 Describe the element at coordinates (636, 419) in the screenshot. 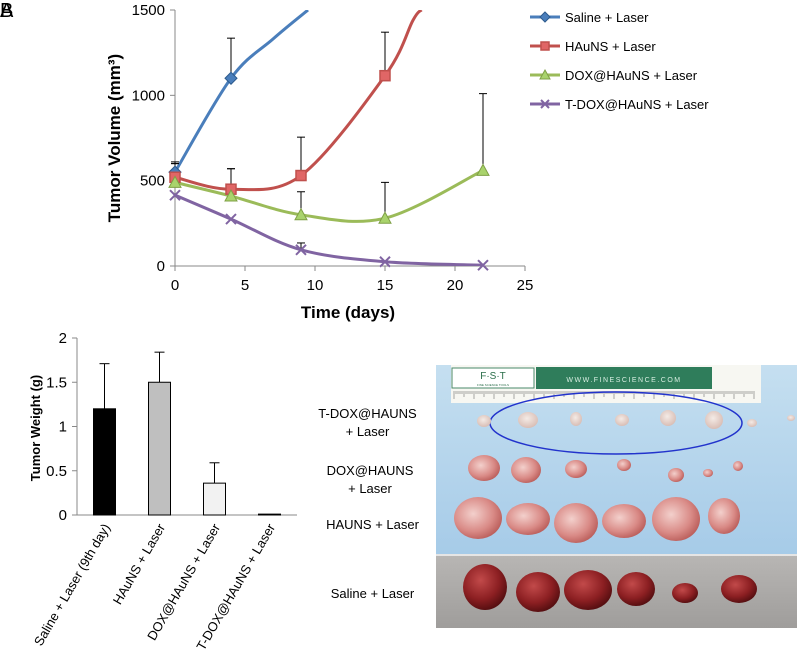

I see `tumor-row-t-dox` at that location.